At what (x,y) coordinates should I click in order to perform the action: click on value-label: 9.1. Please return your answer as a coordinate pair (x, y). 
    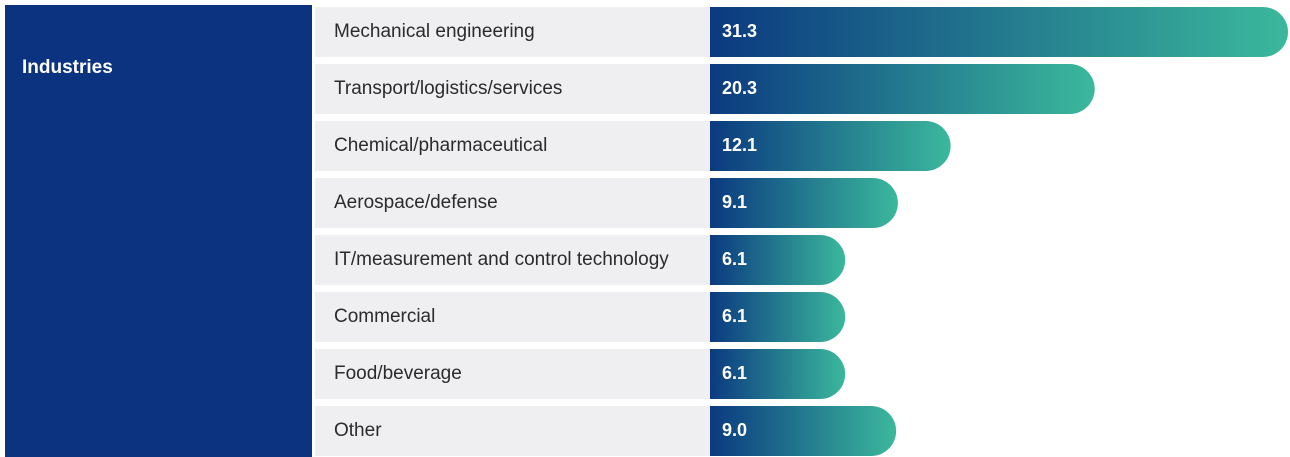
    Looking at the image, I should click on (734, 202).